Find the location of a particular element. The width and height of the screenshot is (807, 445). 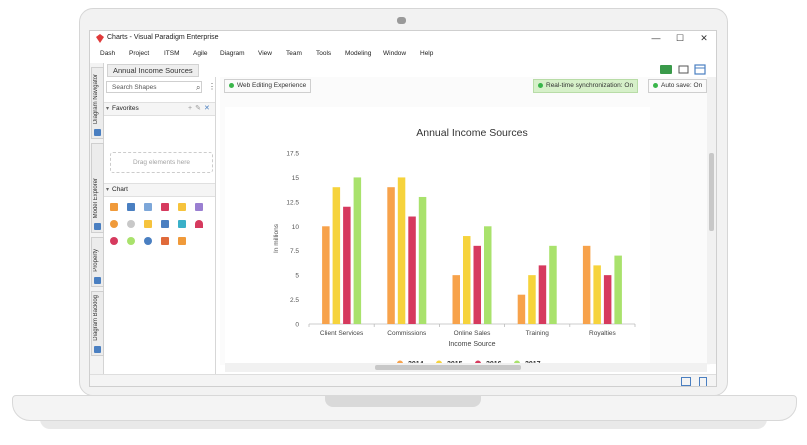

menu-tools: Tools is located at coordinates (324, 53).